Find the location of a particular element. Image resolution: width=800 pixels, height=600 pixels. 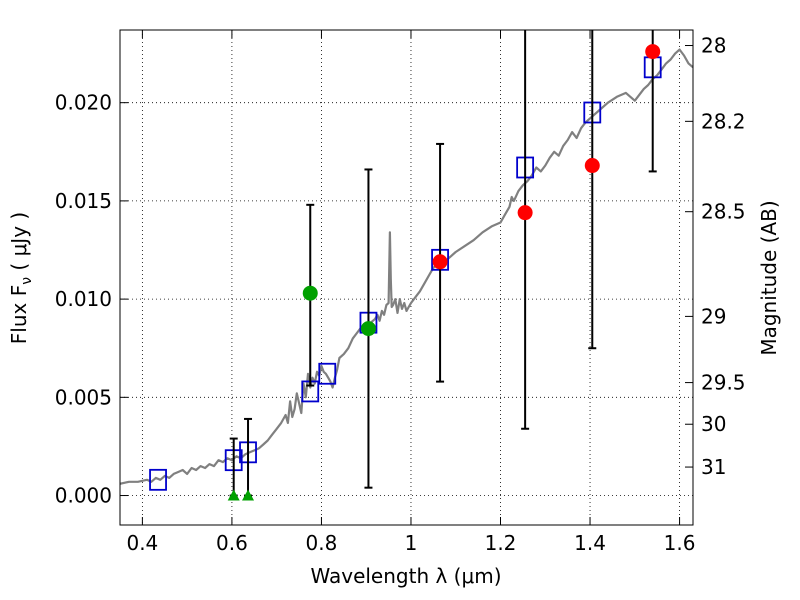

x-tick-label: 0.4 is located at coordinates (142, 543).